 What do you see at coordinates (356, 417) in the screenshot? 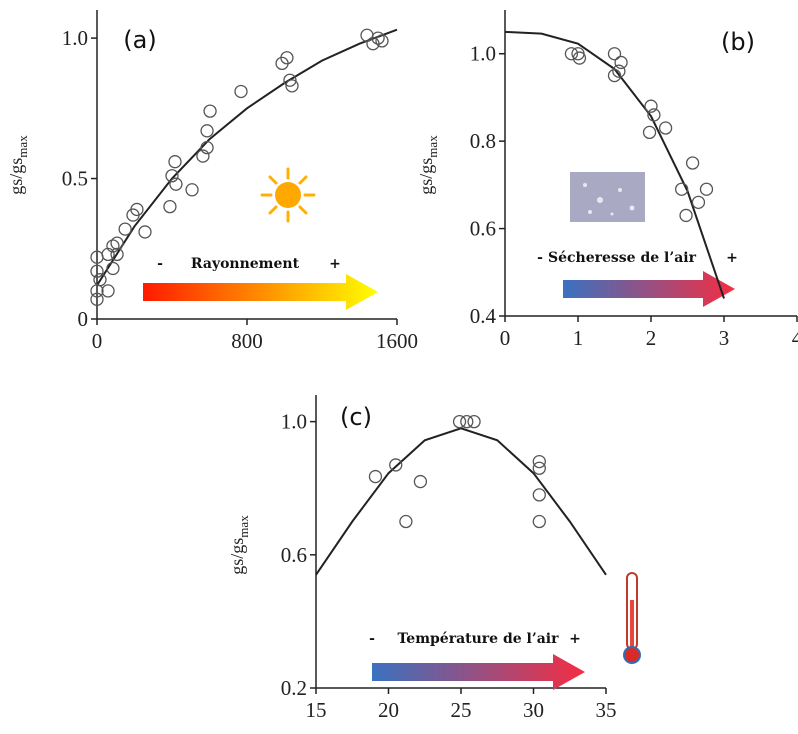
I see `panel-label: (c)` at bounding box center [356, 417].